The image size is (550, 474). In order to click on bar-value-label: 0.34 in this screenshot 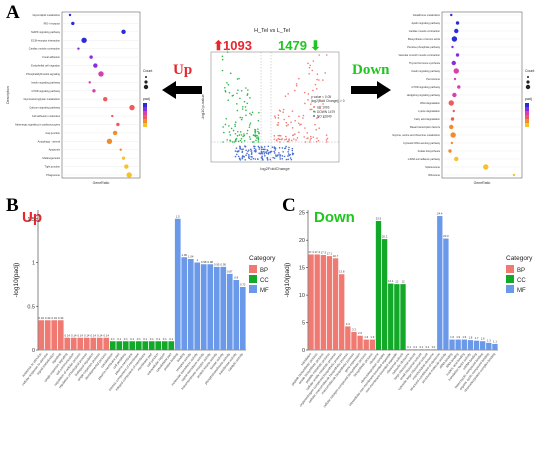, I will do `click(42, 318)`.